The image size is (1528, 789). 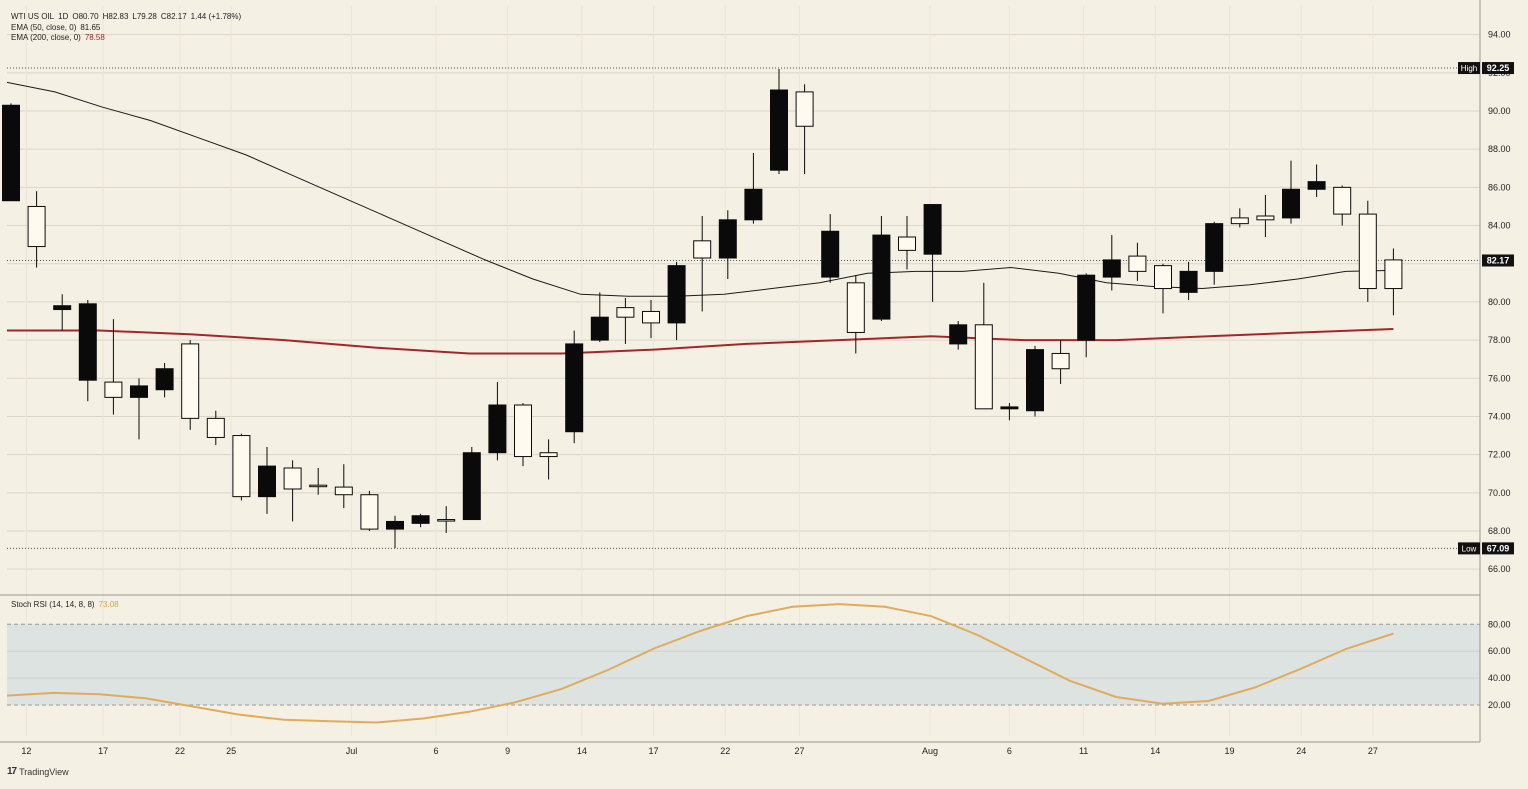 What do you see at coordinates (1499, 455) in the screenshot?
I see `price-tick-label: 72.00` at bounding box center [1499, 455].